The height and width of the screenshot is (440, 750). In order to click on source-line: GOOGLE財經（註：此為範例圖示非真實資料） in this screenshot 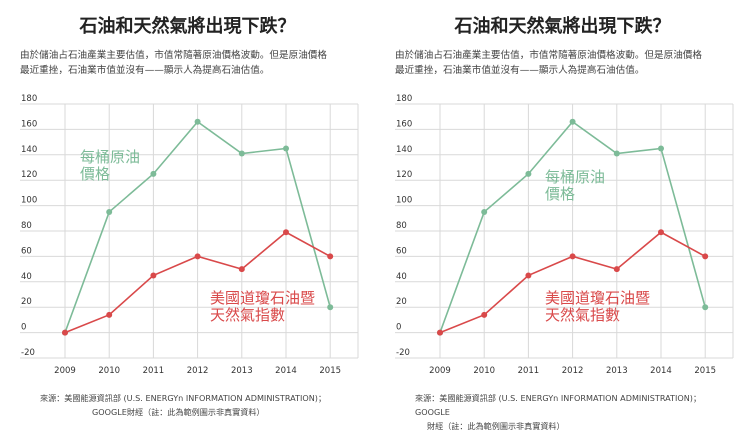, I will do `click(178, 412)`.